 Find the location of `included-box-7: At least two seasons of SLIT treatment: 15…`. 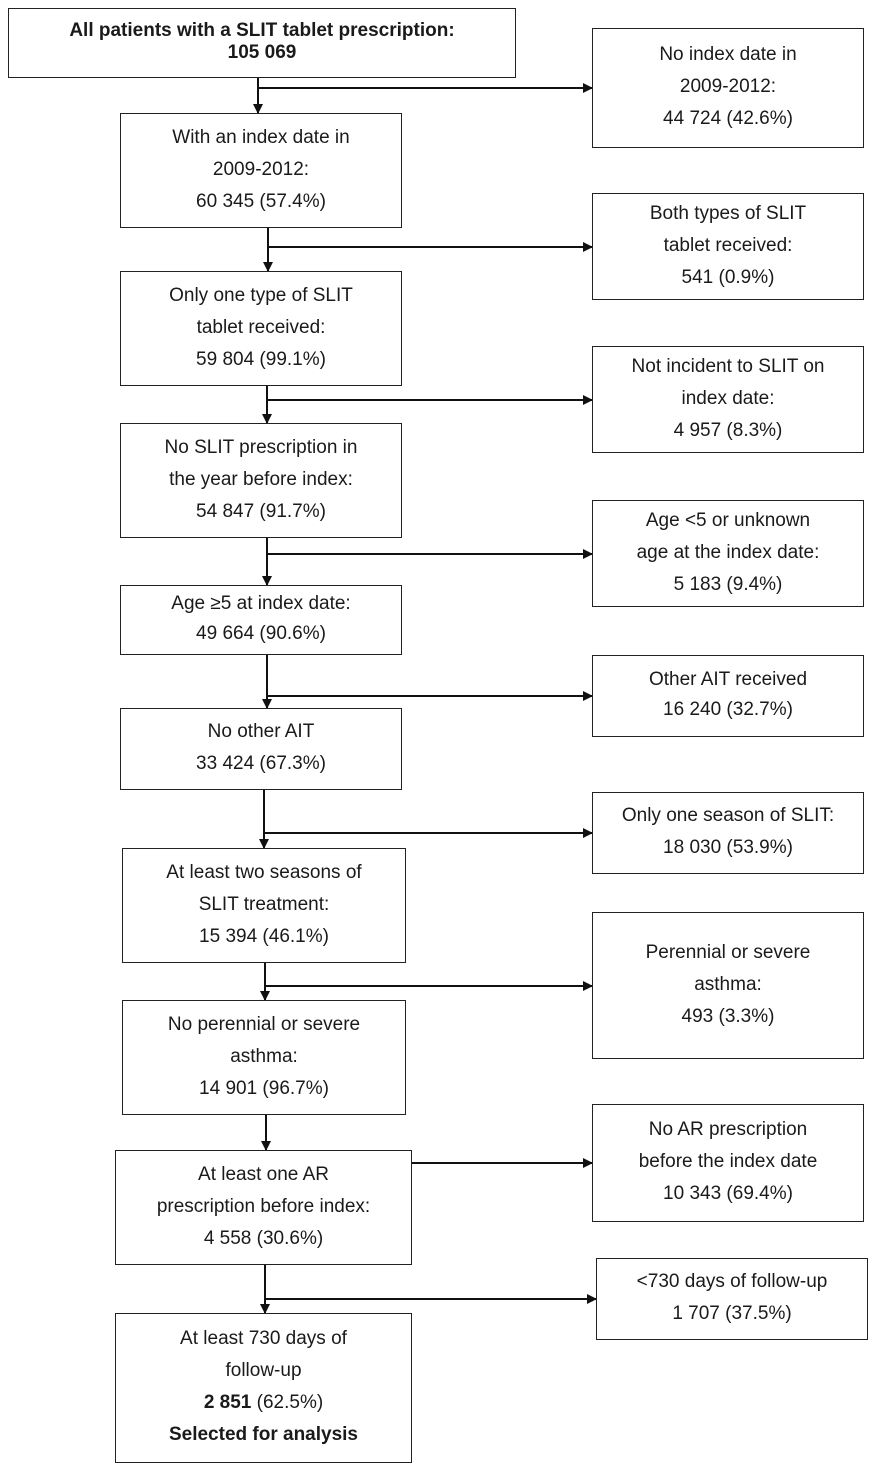

included-box-7: At least two seasons of SLIT treatment: 15… is located at coordinates (264, 905).